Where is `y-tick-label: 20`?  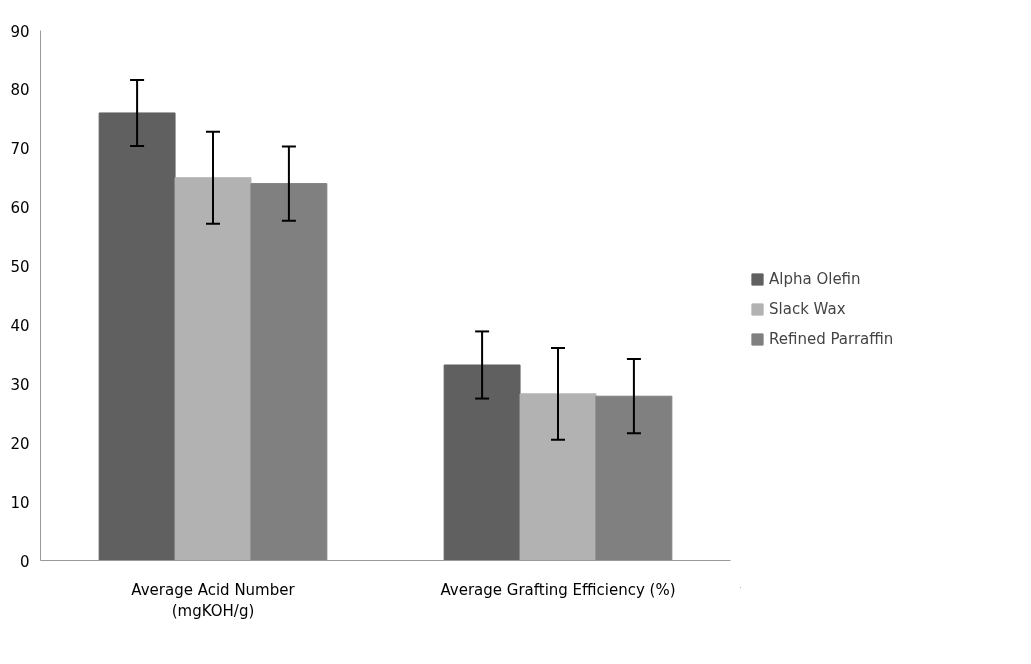 y-tick-label: 20 is located at coordinates (20, 443).